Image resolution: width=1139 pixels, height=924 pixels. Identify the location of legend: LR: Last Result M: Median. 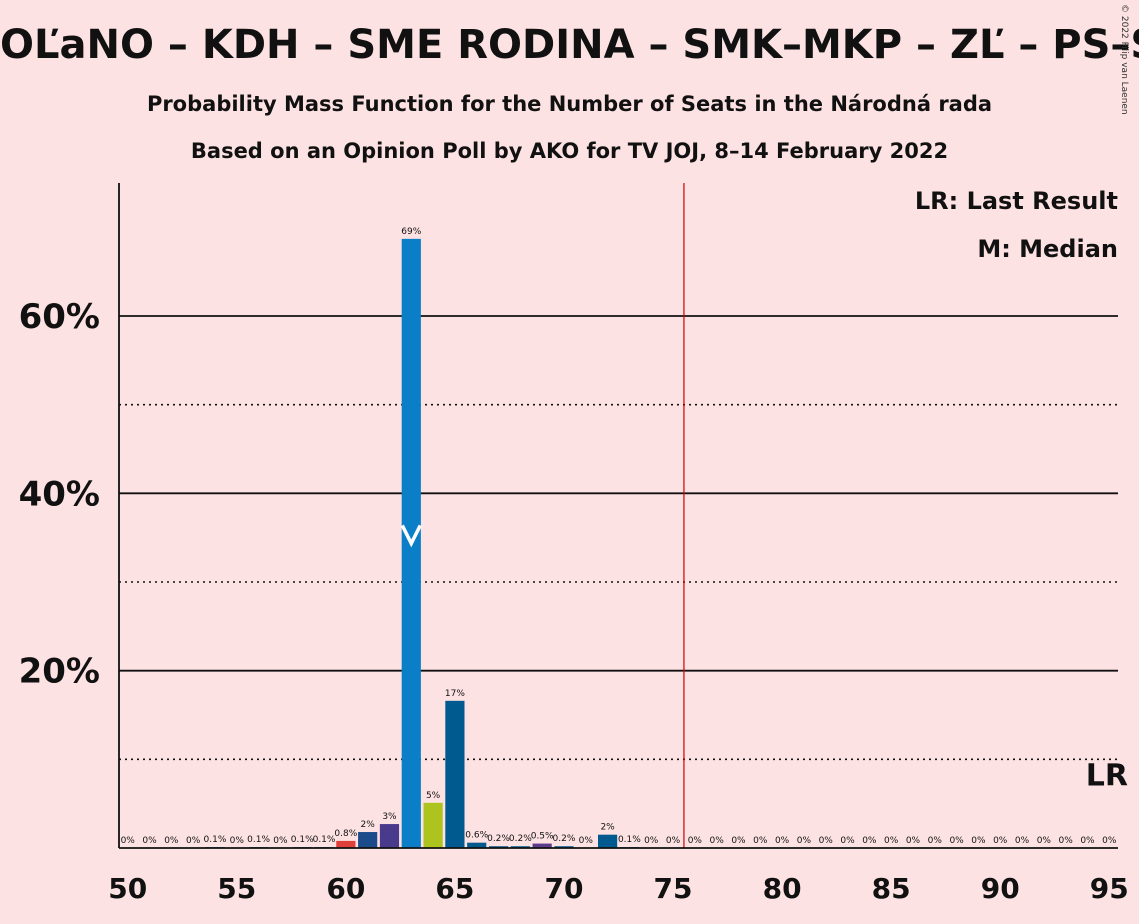
(1016, 225).